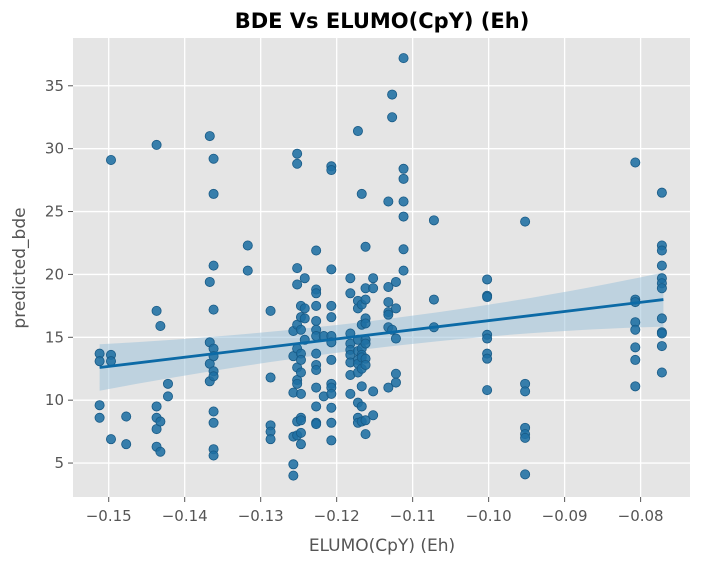  Describe the element at coordinates (54, 86) in the screenshot. I see `y-tick-label: 35` at that location.